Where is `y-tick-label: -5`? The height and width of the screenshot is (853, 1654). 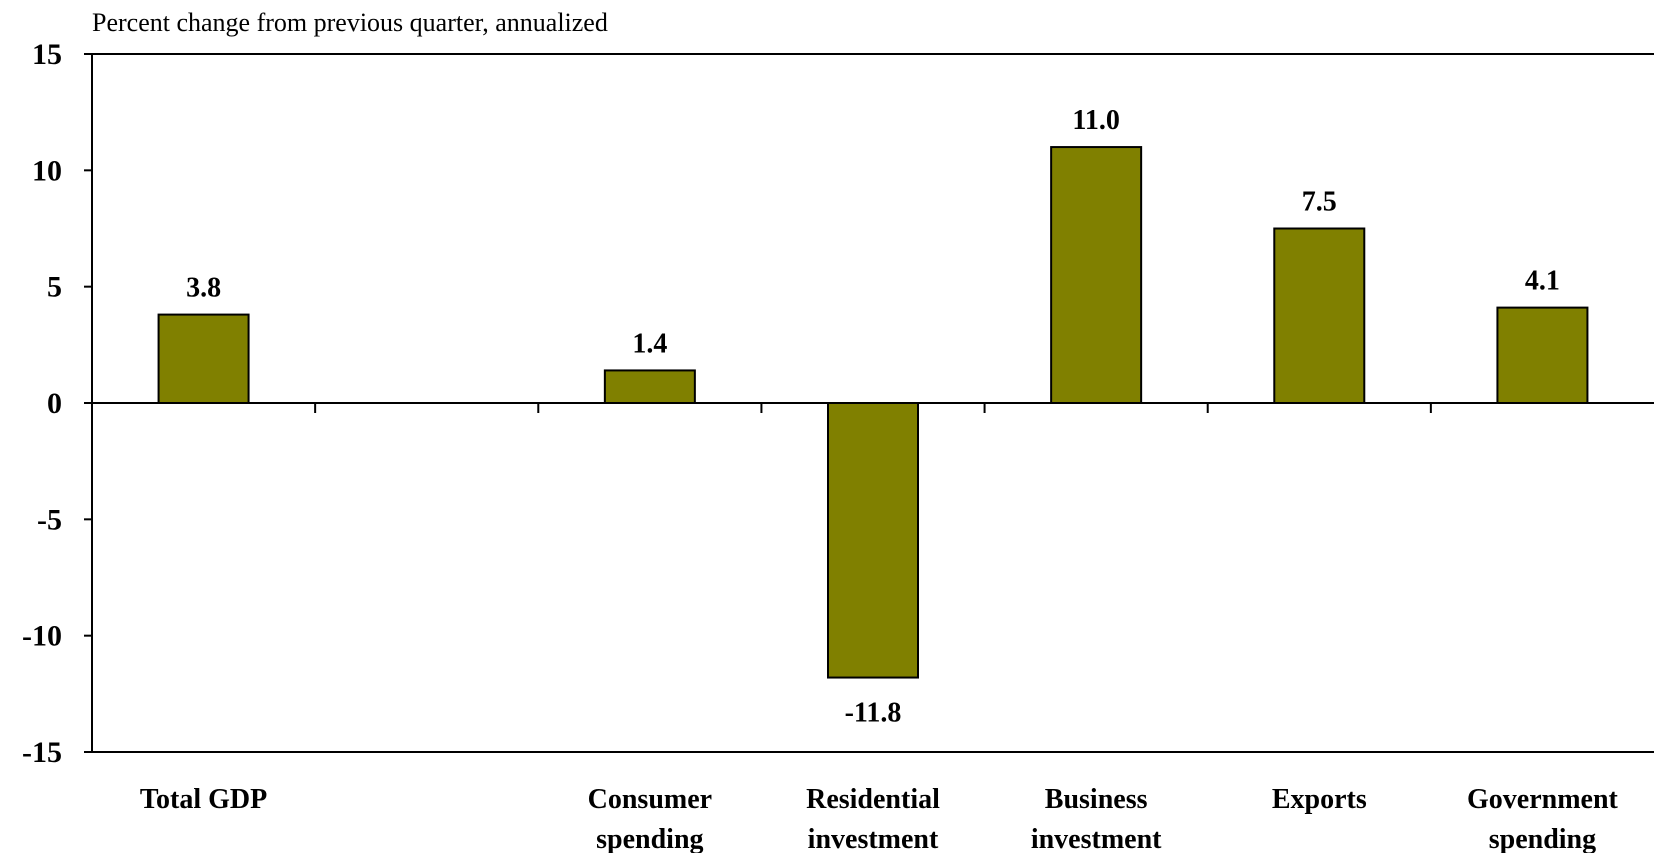 y-tick-label: -5 is located at coordinates (49, 519).